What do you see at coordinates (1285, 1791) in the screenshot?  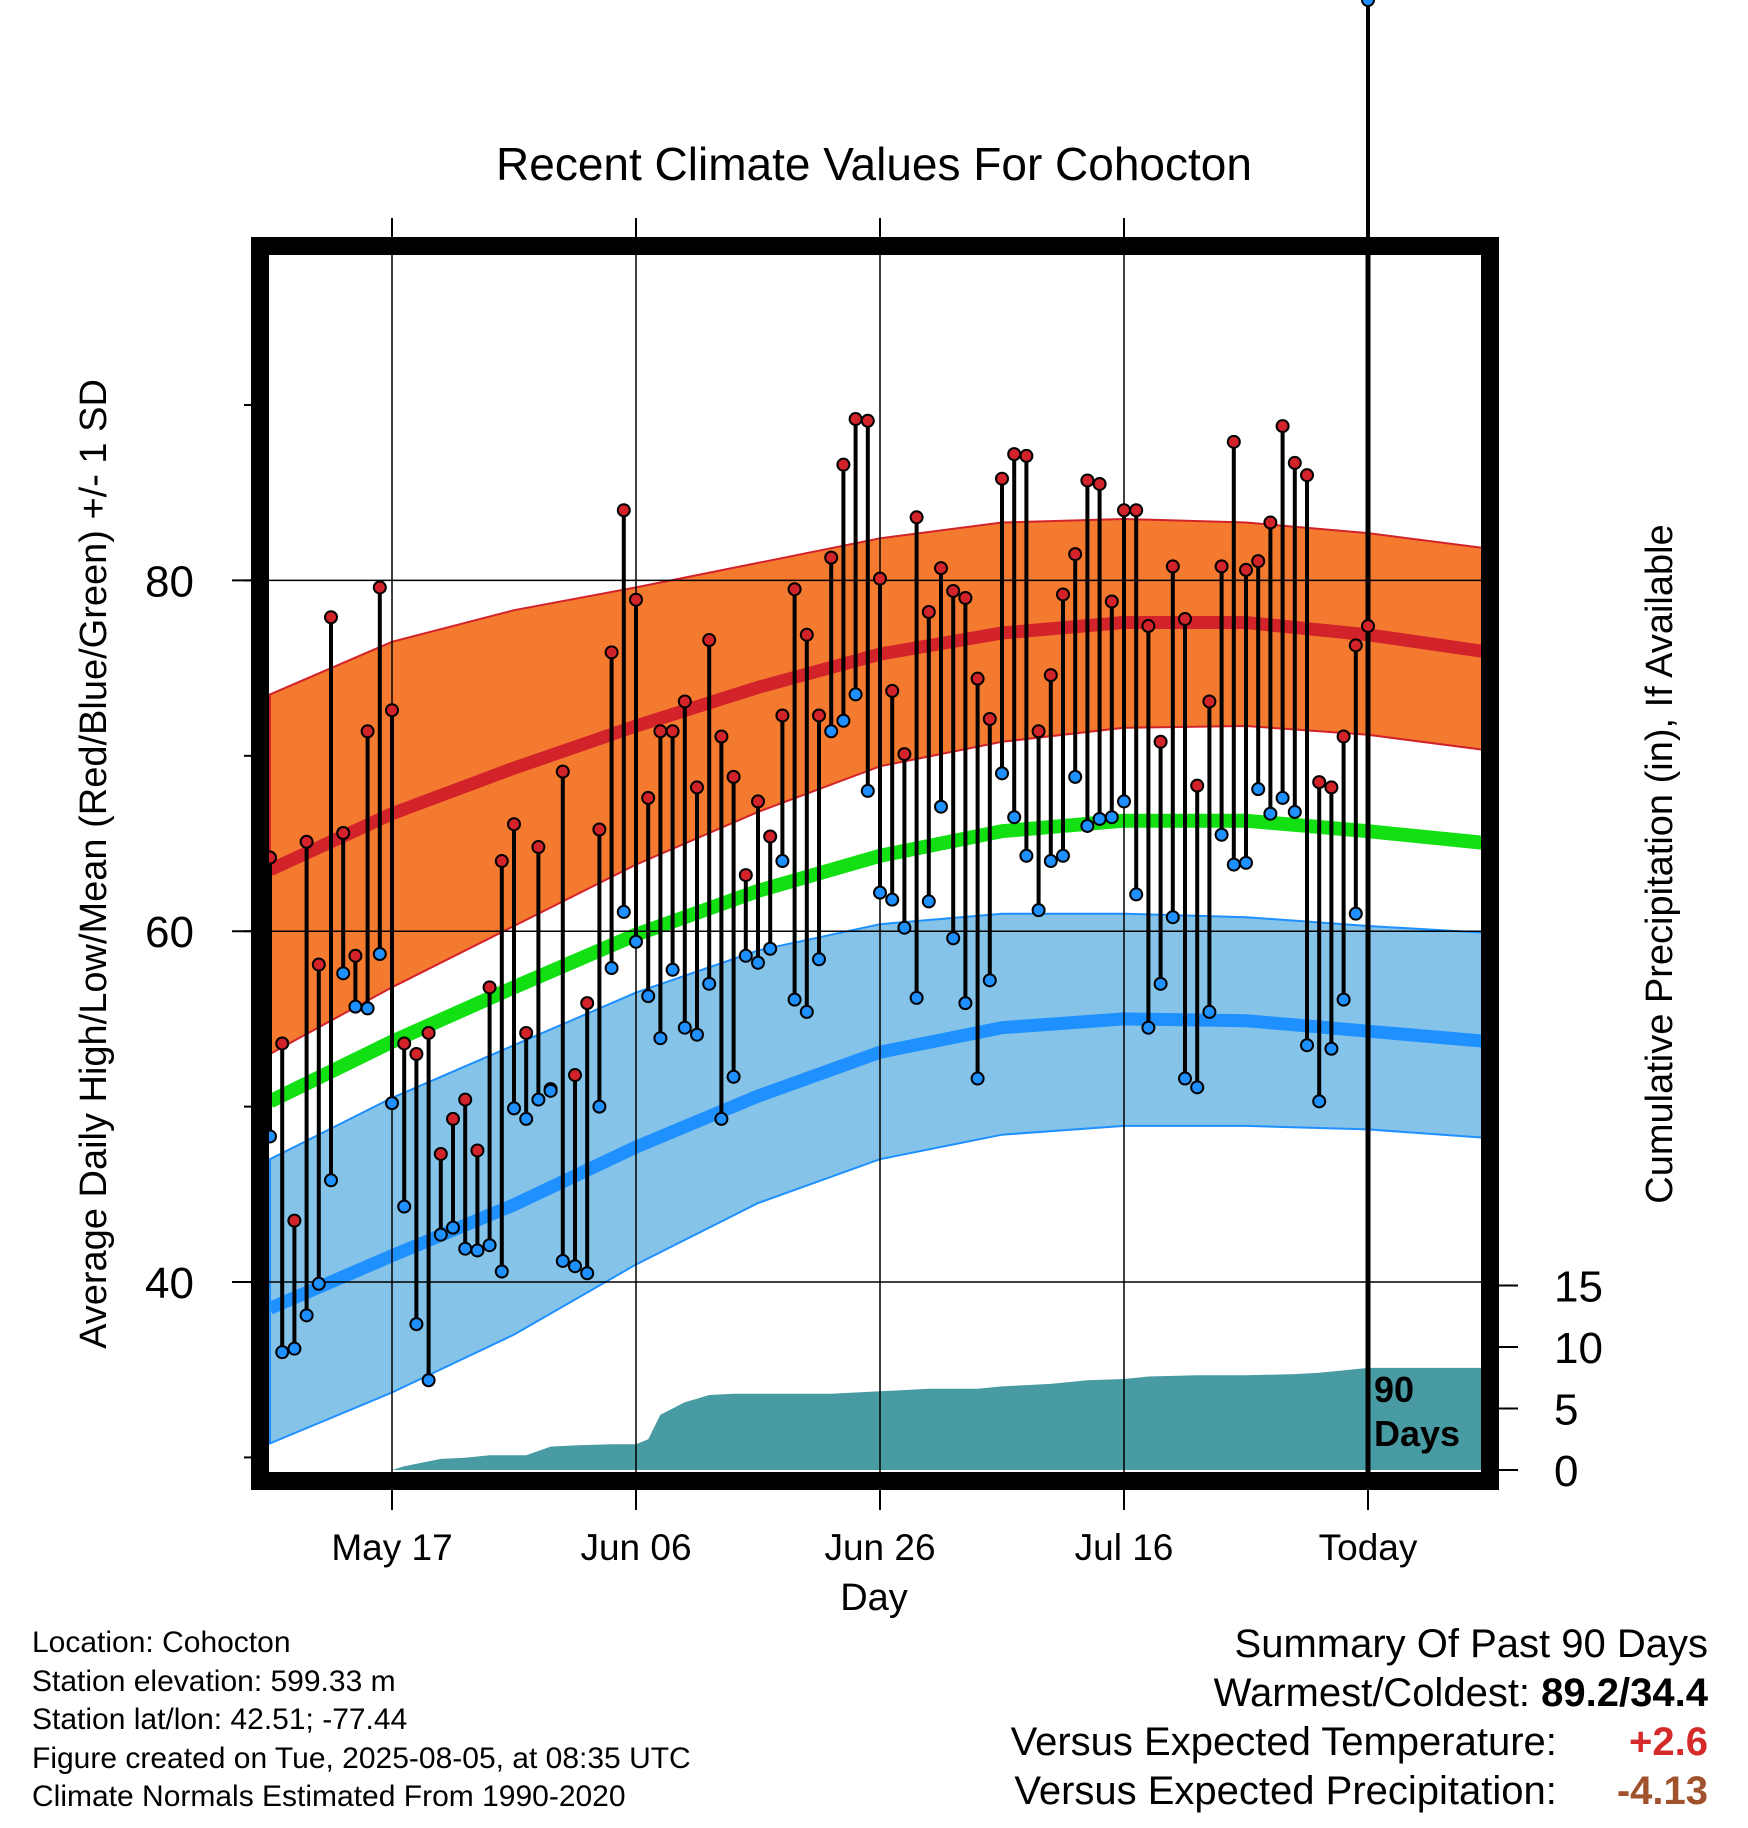 I see `precip-departure-label: Versus Expected Precipitation:` at bounding box center [1285, 1791].